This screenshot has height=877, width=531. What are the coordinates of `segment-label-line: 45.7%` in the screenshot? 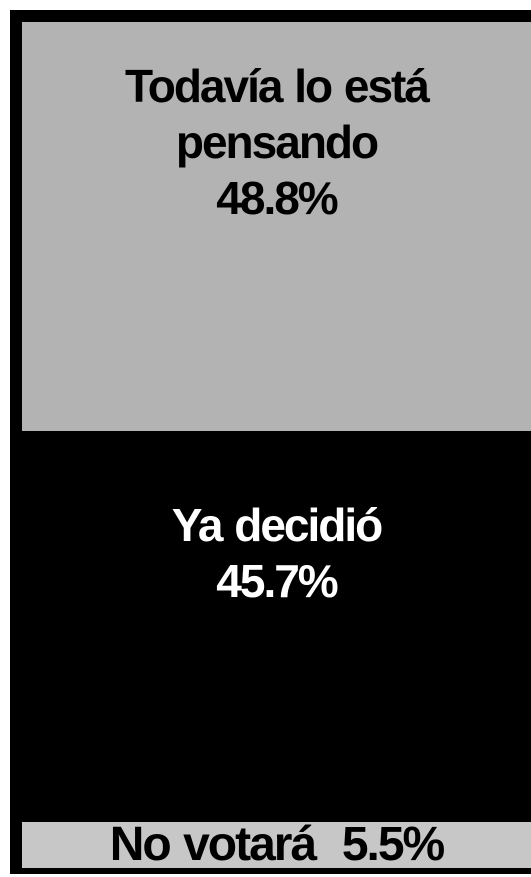 It's located at (277, 581).